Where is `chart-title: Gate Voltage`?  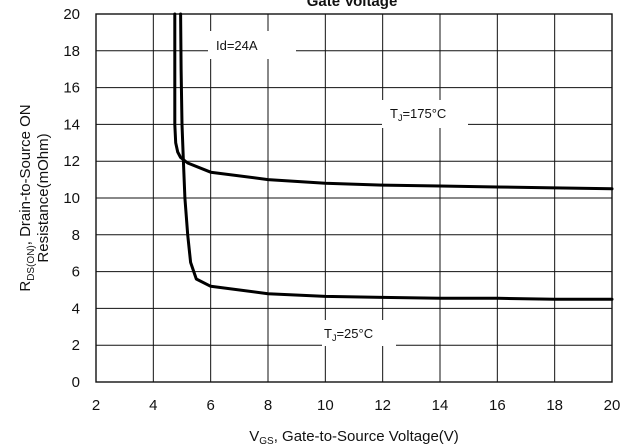
chart-title: Gate Voltage is located at coordinates (352, 5).